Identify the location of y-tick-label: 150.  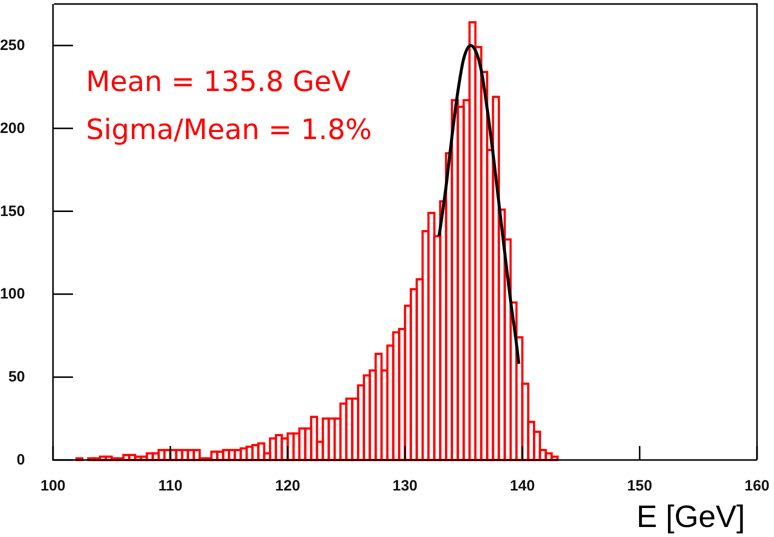
(12, 211).